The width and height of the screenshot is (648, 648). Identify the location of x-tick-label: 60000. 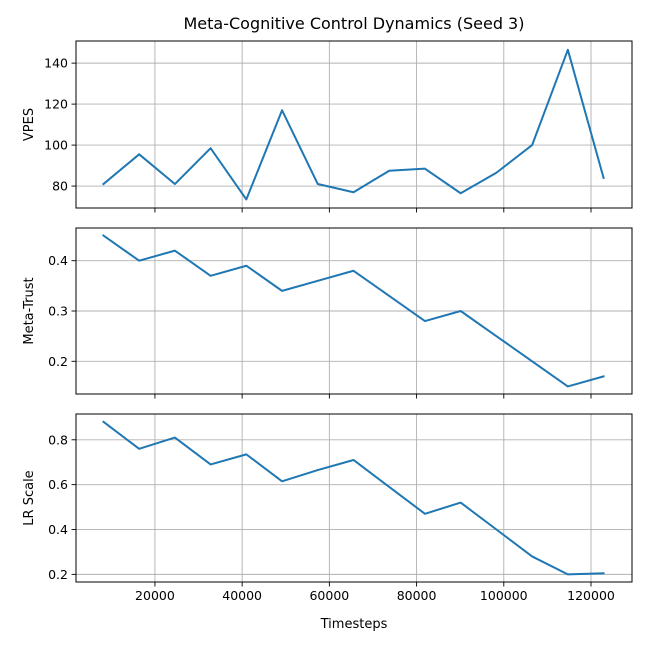
(329, 595).